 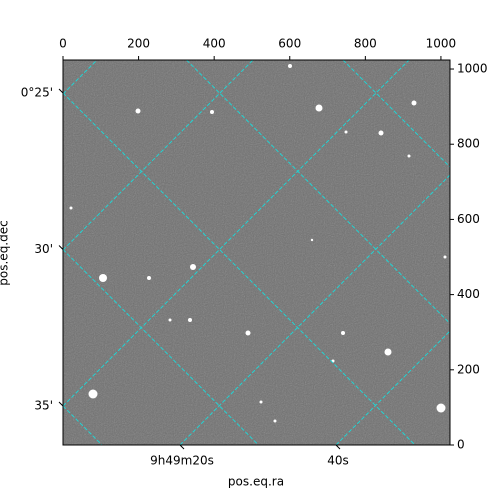 I want to click on dec-tick-label: 0°25', so click(x=37, y=93).